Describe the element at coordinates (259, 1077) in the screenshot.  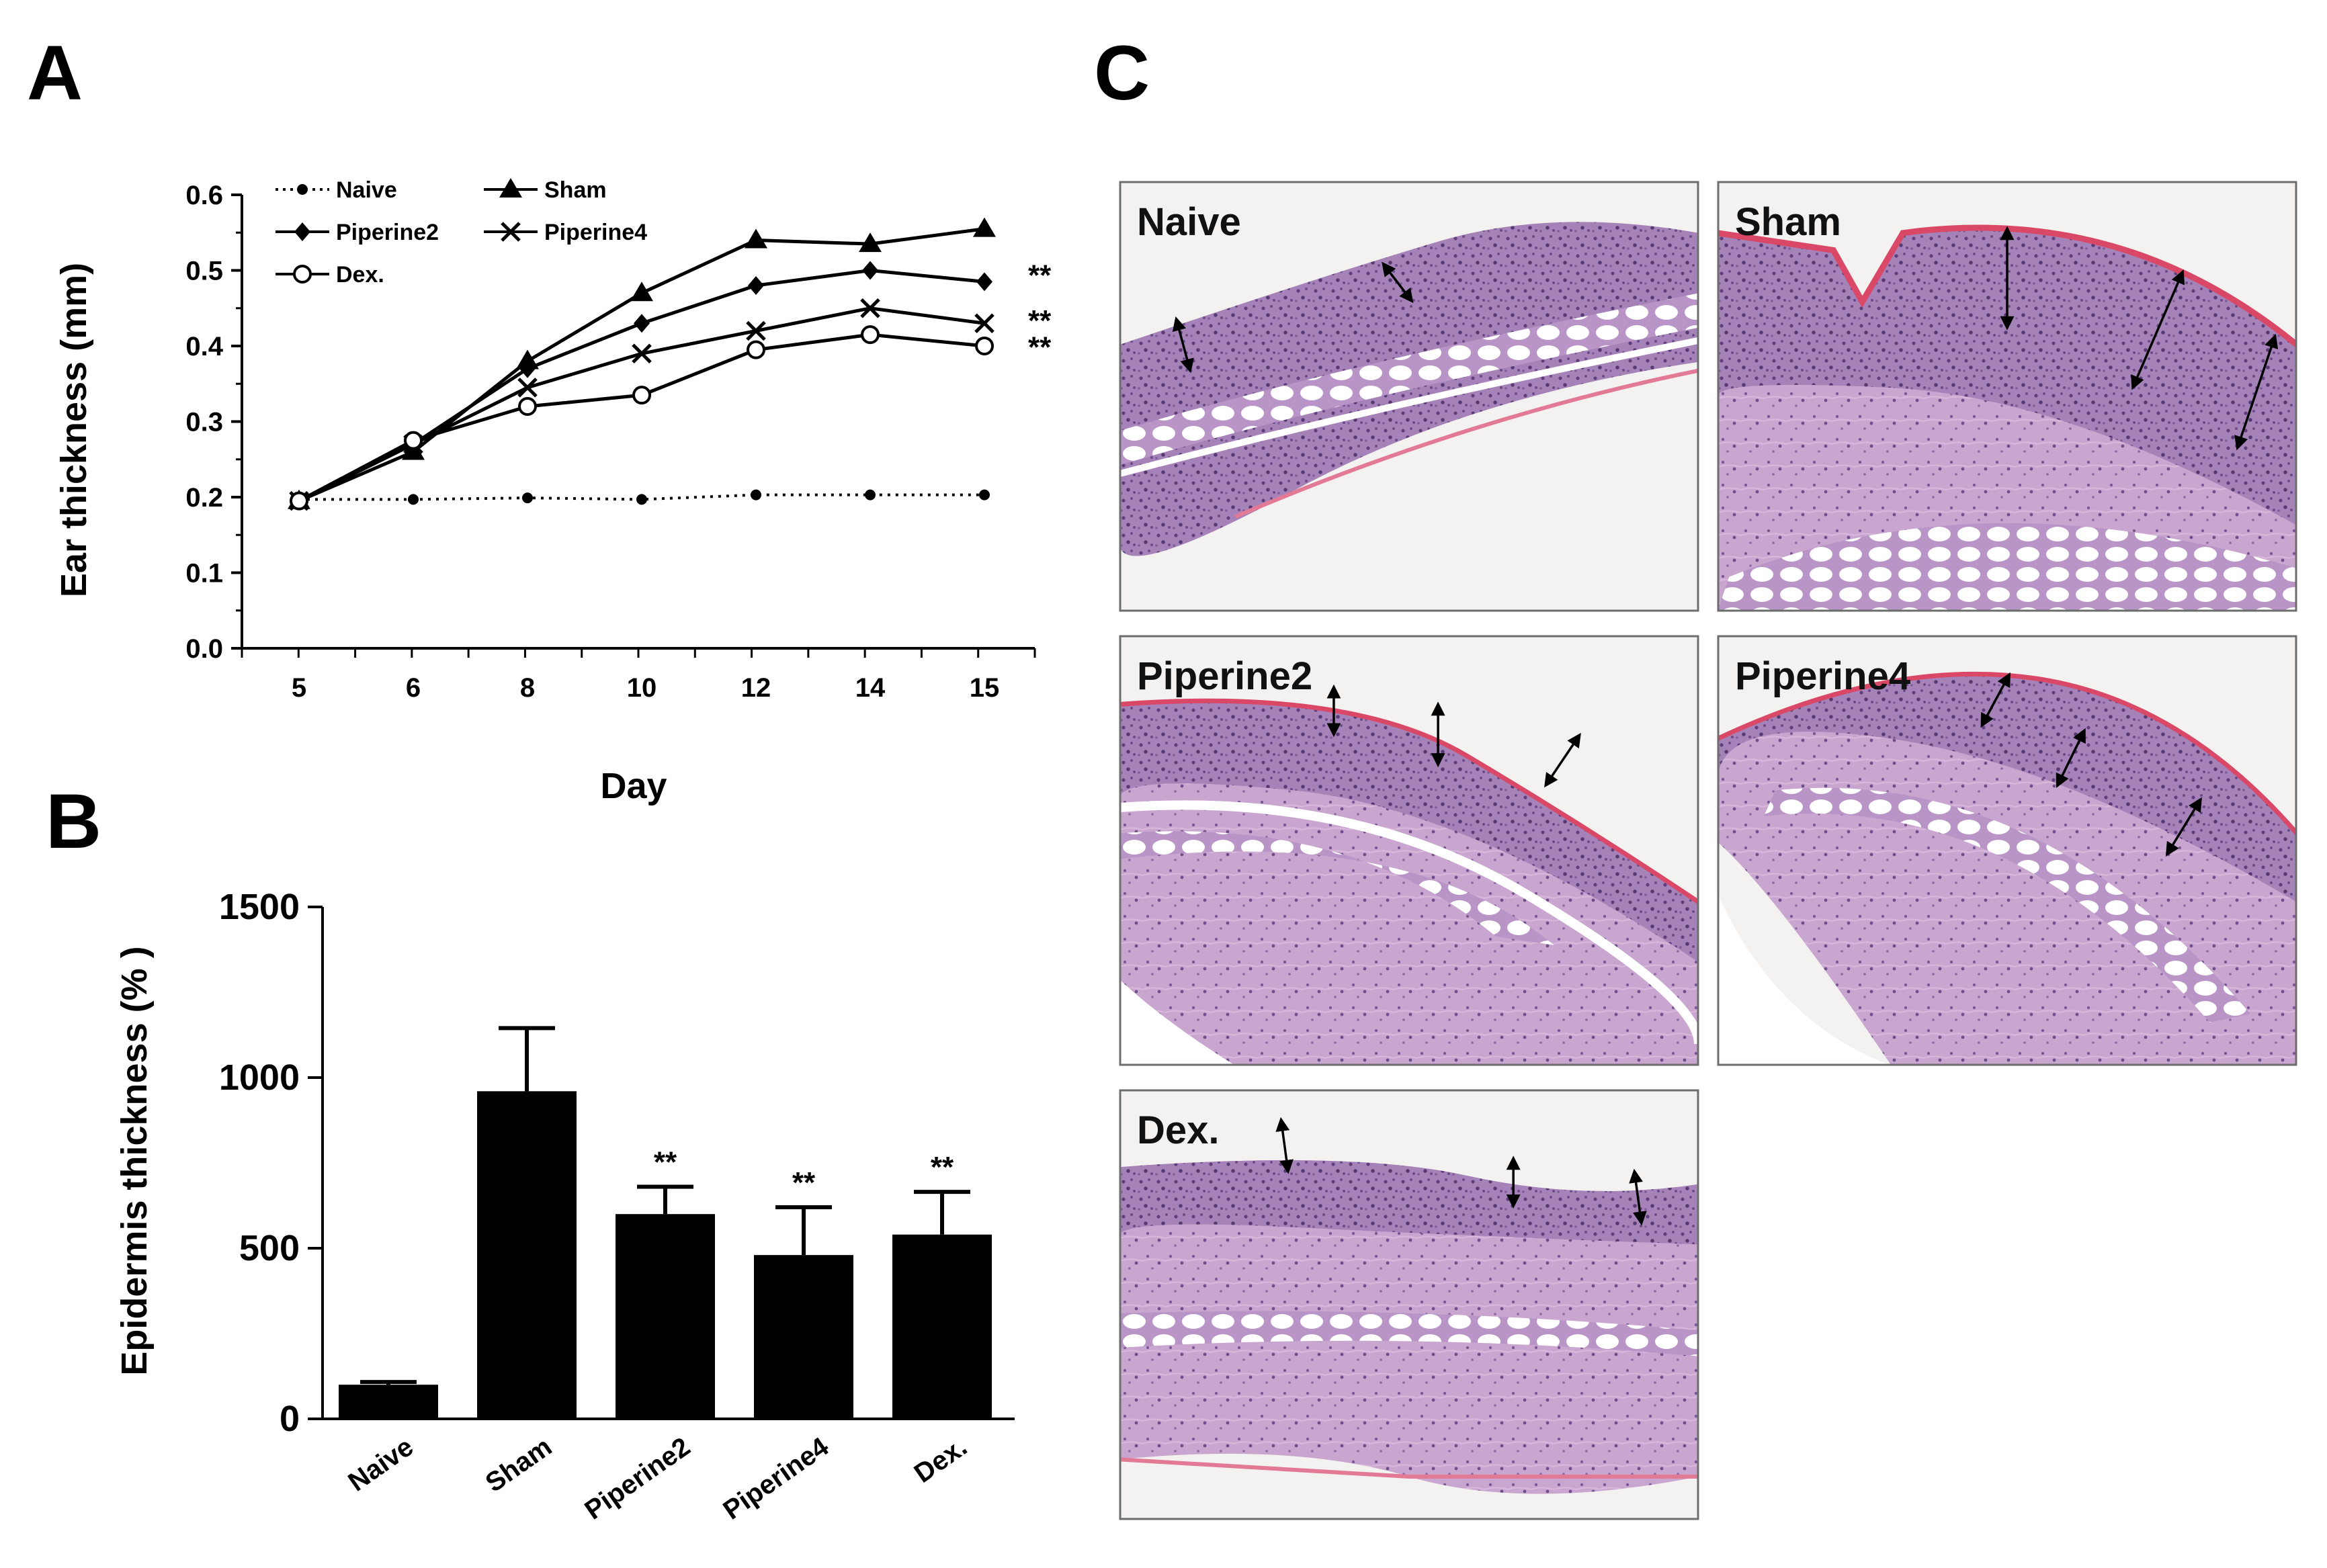
I see `chart-b-ytick-label: 1000` at that location.